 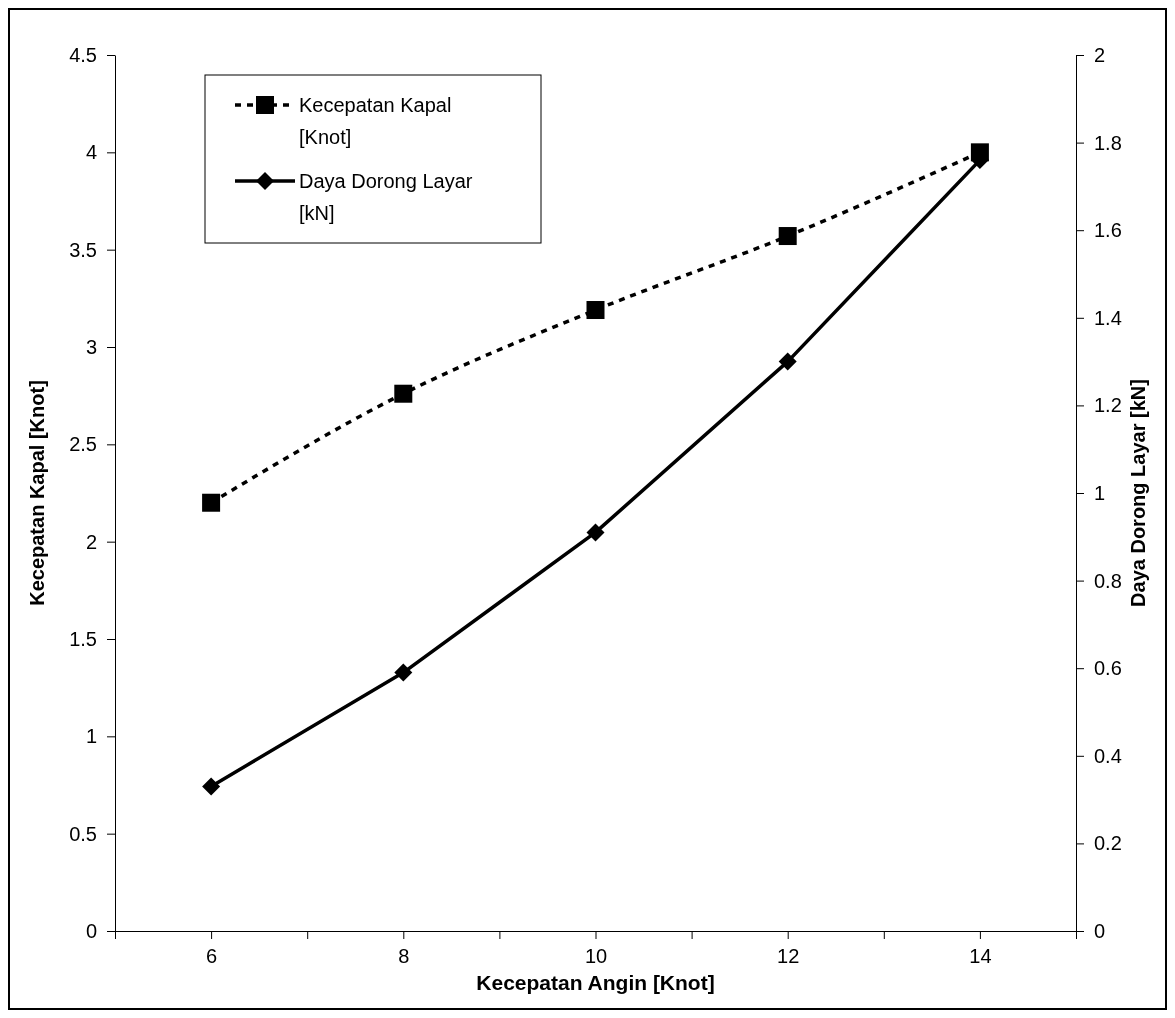 What do you see at coordinates (91, 346) in the screenshot?
I see `y-tick-label: 3` at bounding box center [91, 346].